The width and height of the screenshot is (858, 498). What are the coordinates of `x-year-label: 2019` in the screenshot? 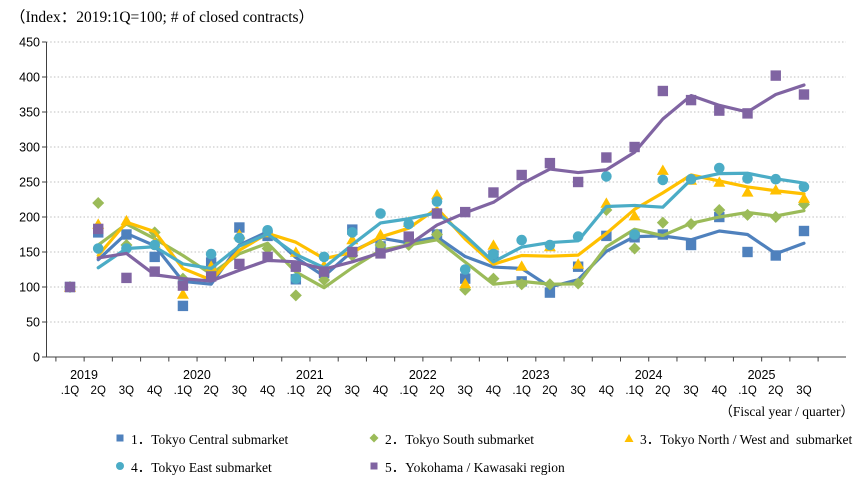 It's located at (84, 375).